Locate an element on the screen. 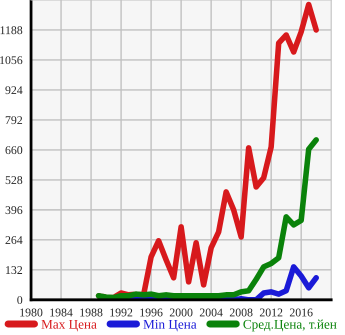 This screenshot has height=335, width=345. legend-label: Min Цена is located at coordinates (169, 326).